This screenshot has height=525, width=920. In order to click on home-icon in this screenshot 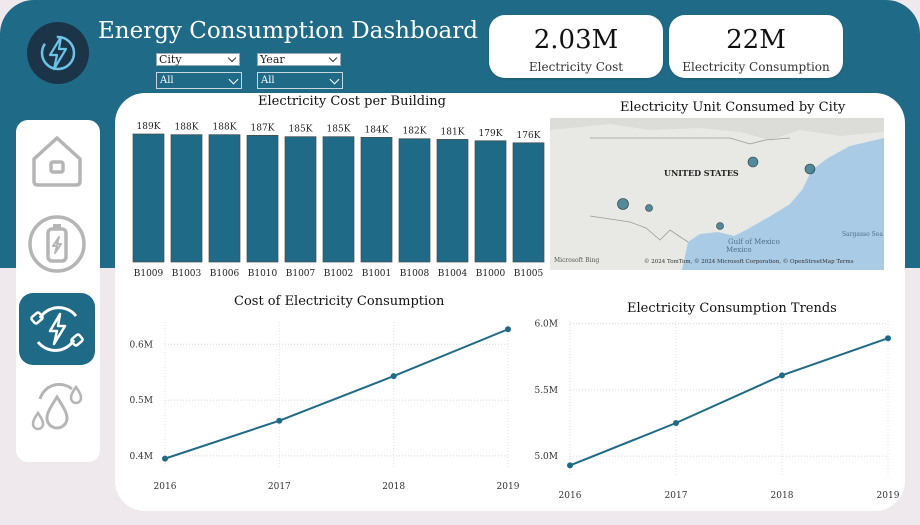, I will do `click(57, 161)`.